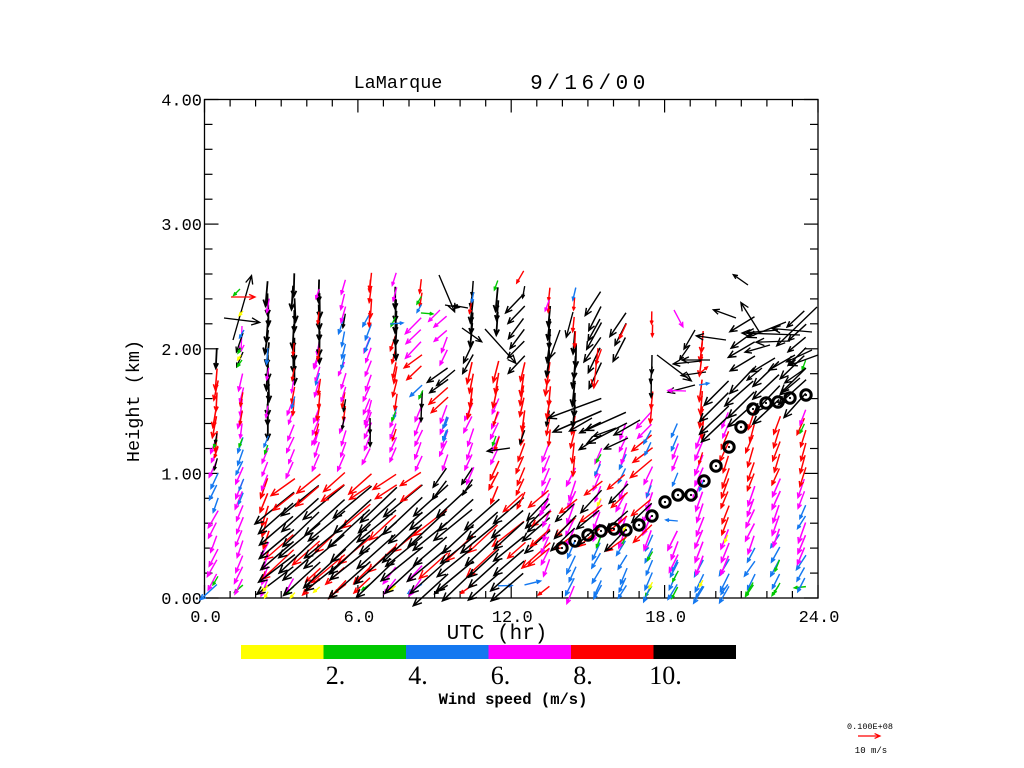 This screenshot has width=1024, height=768. What do you see at coordinates (871, 751) in the screenshot?
I see `svg-text: 10 m/s` at bounding box center [871, 751].